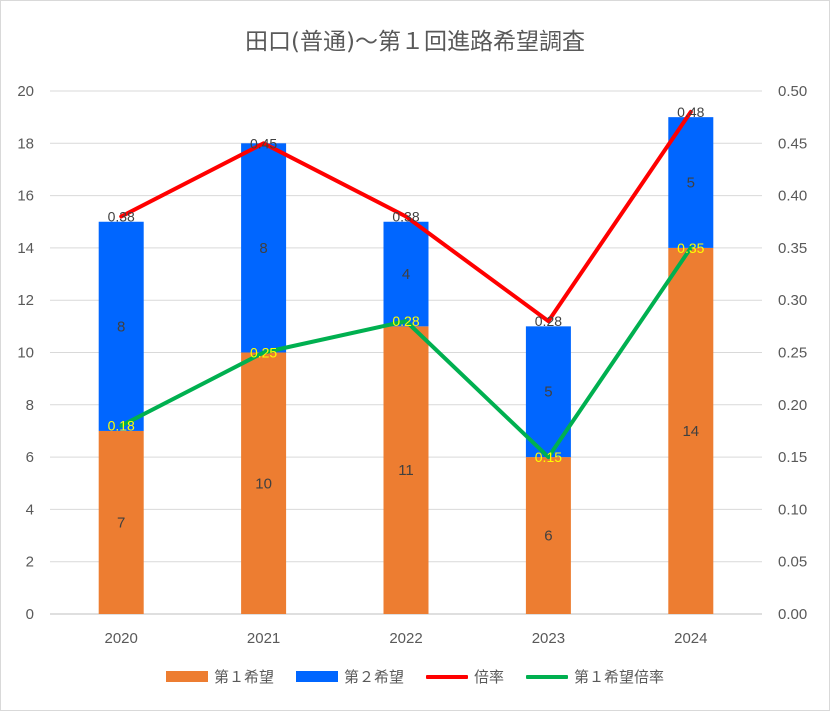 Image resolution: width=830 pixels, height=711 pixels. What do you see at coordinates (547, 676) in the screenshot?
I see `legend-swatch-first-rate` at bounding box center [547, 676].